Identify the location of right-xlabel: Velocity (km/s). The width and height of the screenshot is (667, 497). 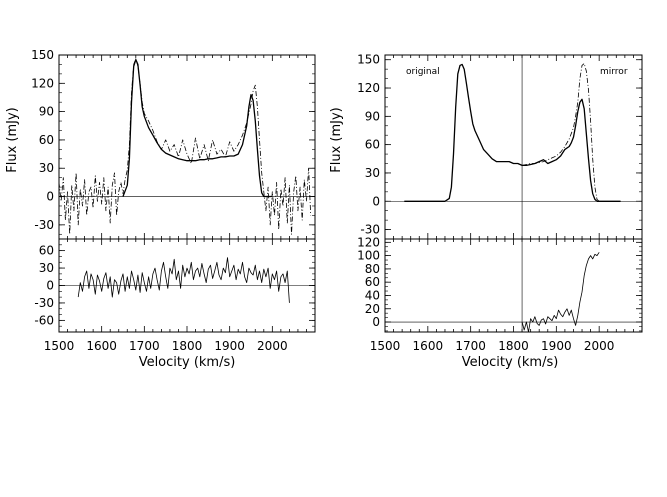
(510, 362).